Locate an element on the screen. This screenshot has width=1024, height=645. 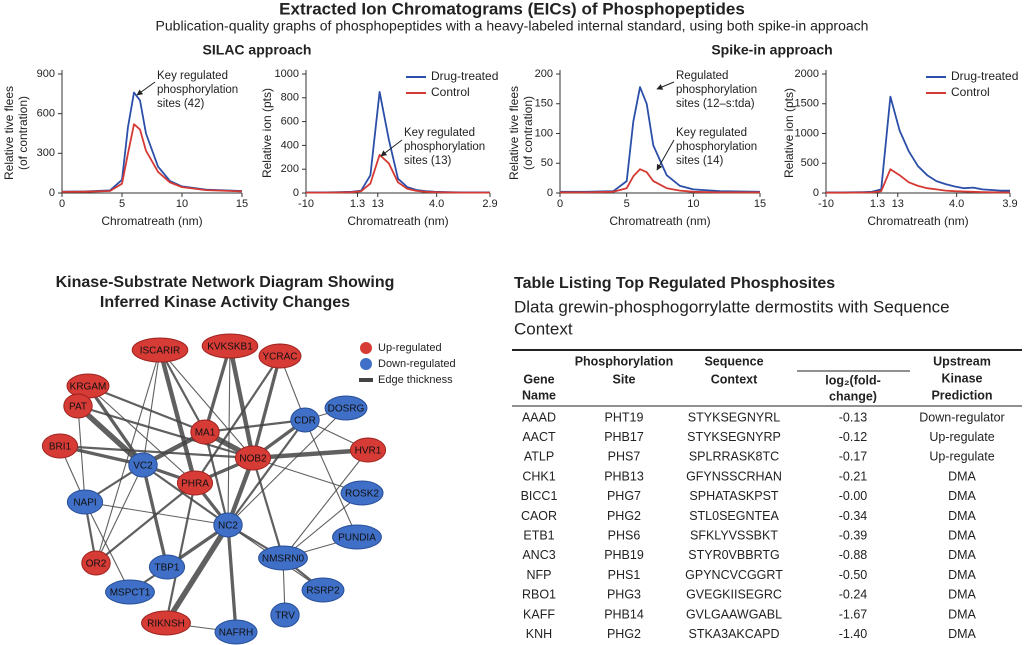
column-header: Phosphorylation is located at coordinates (624, 361).